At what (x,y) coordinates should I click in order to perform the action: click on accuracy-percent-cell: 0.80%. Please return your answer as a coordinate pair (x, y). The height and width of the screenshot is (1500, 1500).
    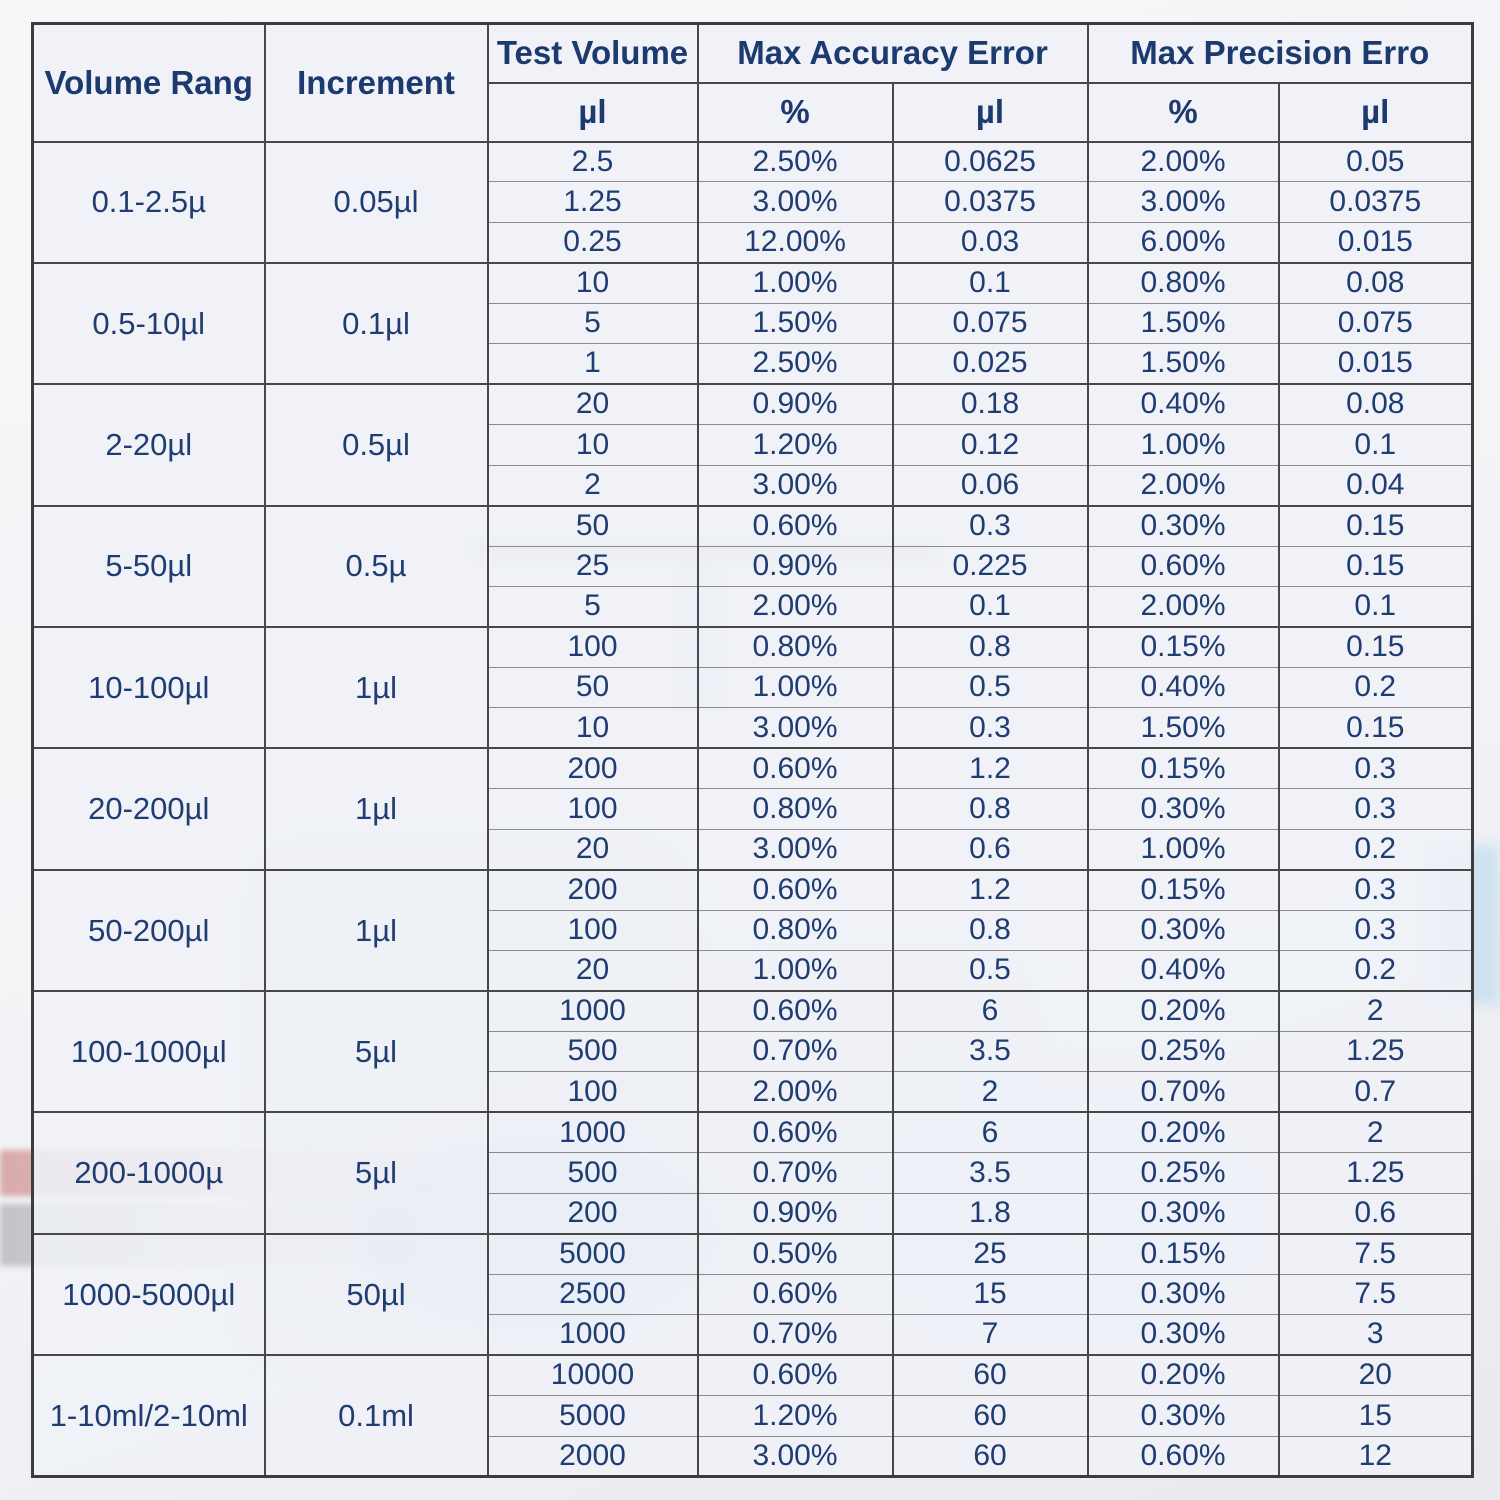
    Looking at the image, I should click on (795, 646).